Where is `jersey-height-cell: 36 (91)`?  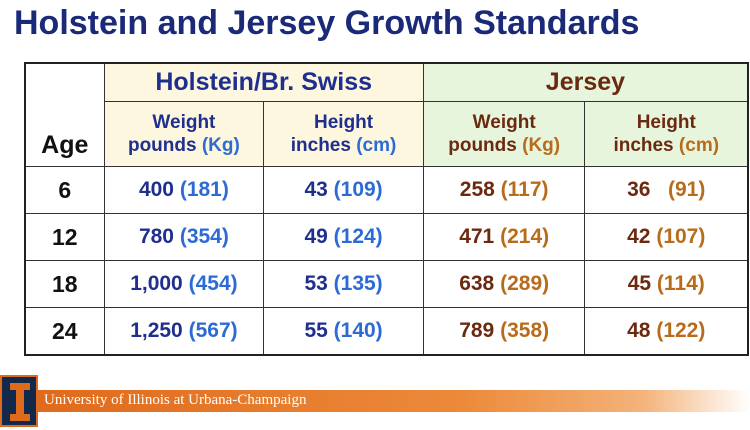 jersey-height-cell: 36 (91) is located at coordinates (666, 190).